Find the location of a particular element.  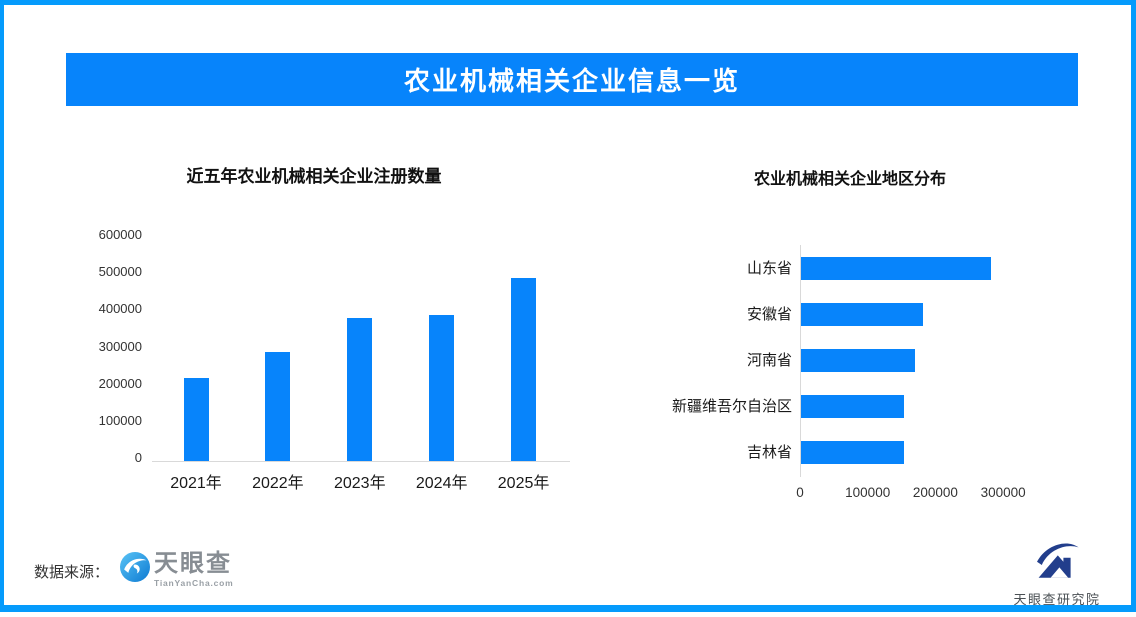

y-tick-label: 0 is located at coordinates (138, 457).